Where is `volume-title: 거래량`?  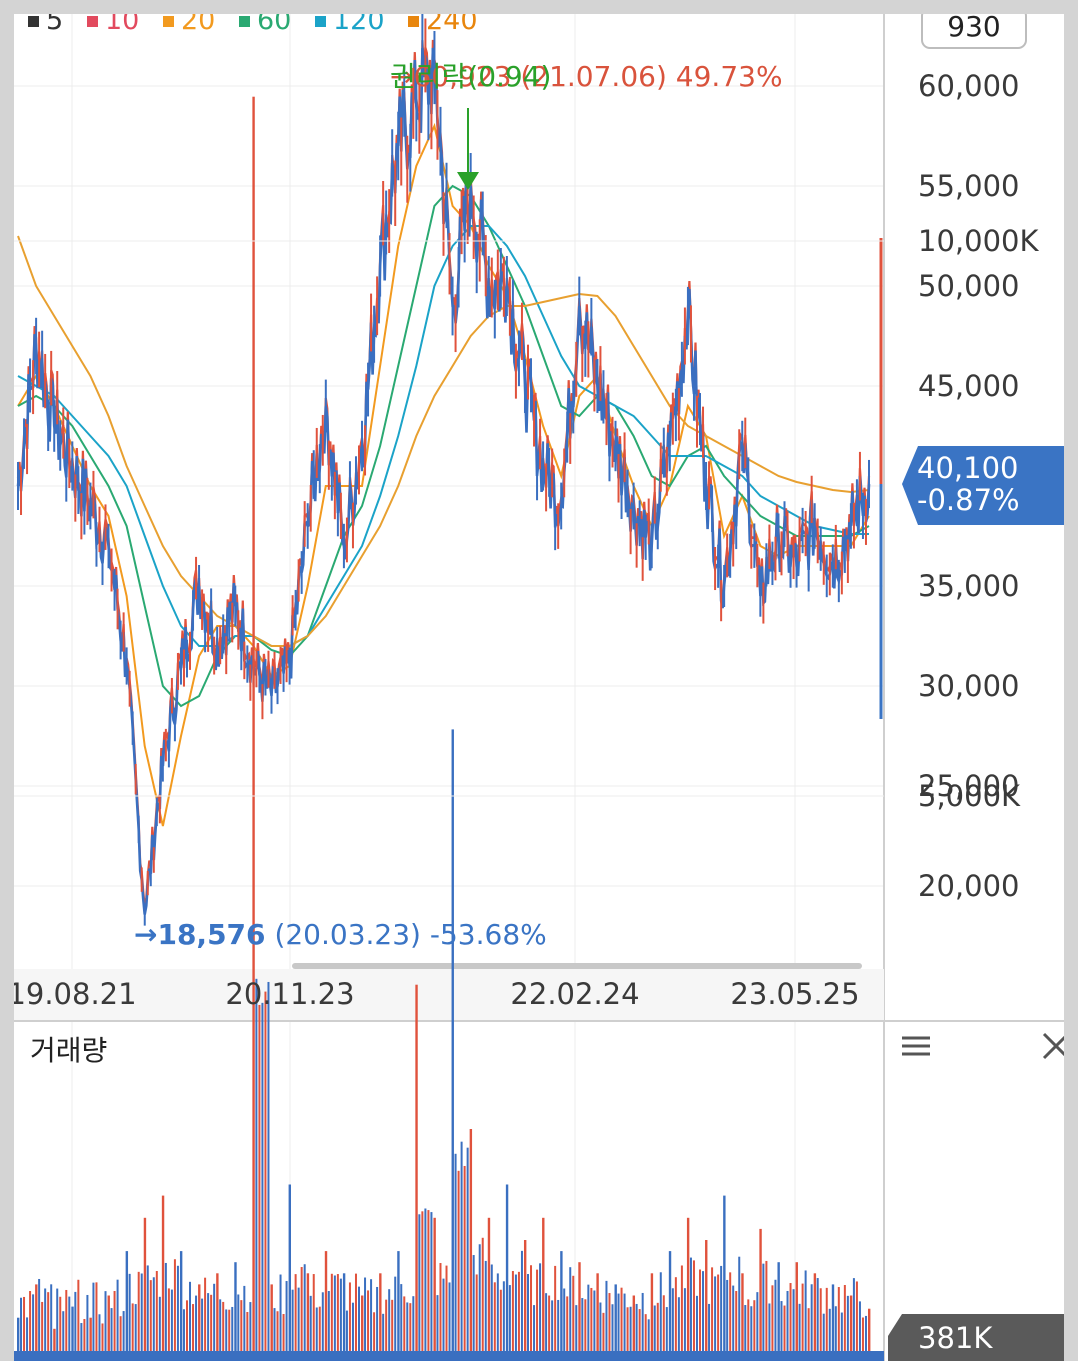
volume-title: 거래량 is located at coordinates (68, 1050).